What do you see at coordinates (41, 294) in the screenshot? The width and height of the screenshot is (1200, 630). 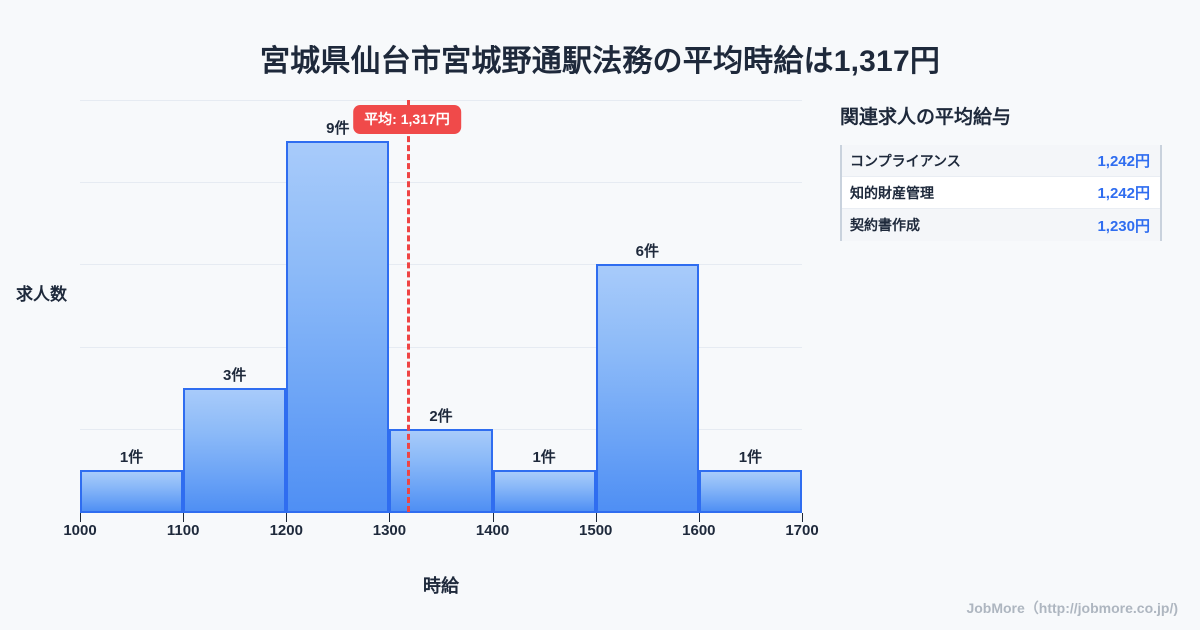 I see `y-axis-label: 求人数` at bounding box center [41, 294].